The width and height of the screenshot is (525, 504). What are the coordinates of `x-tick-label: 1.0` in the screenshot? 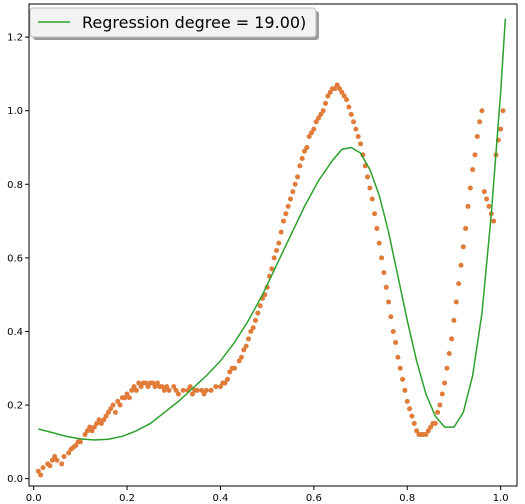 It's located at (501, 498).